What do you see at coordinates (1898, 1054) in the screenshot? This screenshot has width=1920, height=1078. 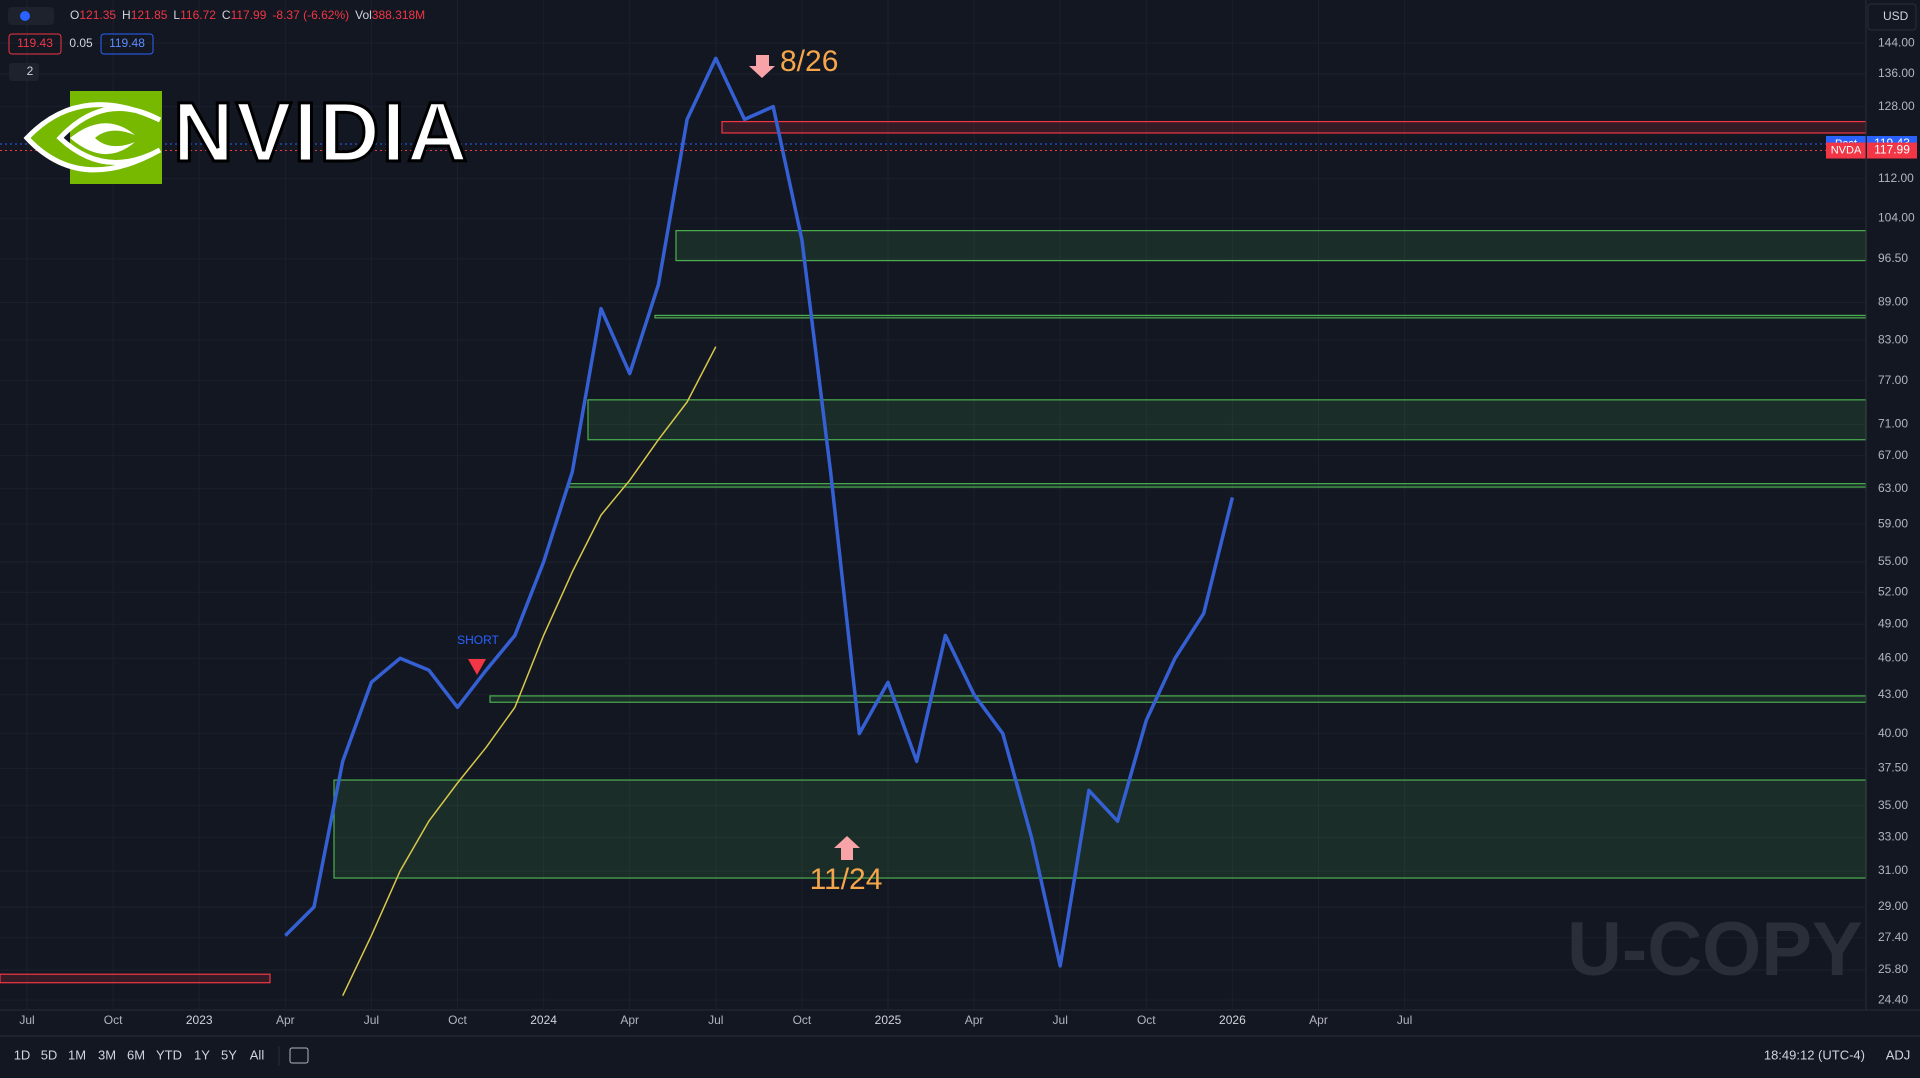 I see `adj-button: ADJ` at bounding box center [1898, 1054].